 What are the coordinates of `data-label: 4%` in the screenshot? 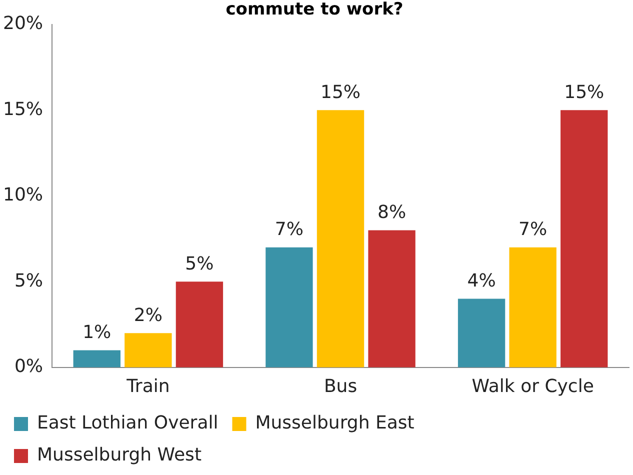 It's located at (481, 281).